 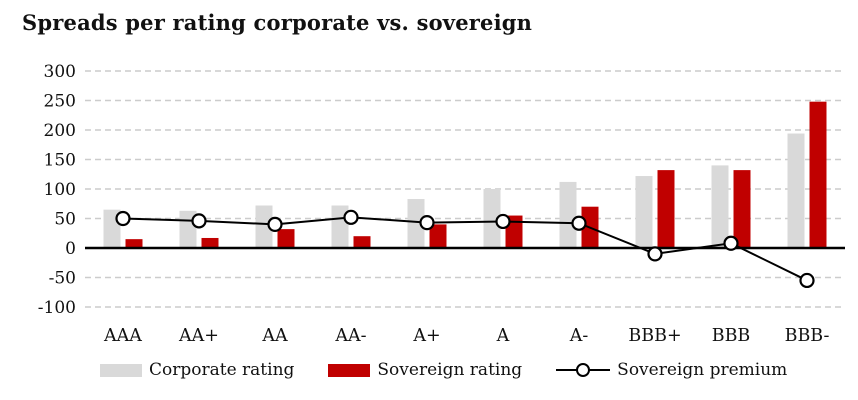 I want to click on bar-corporate-A+, so click(x=416, y=223).